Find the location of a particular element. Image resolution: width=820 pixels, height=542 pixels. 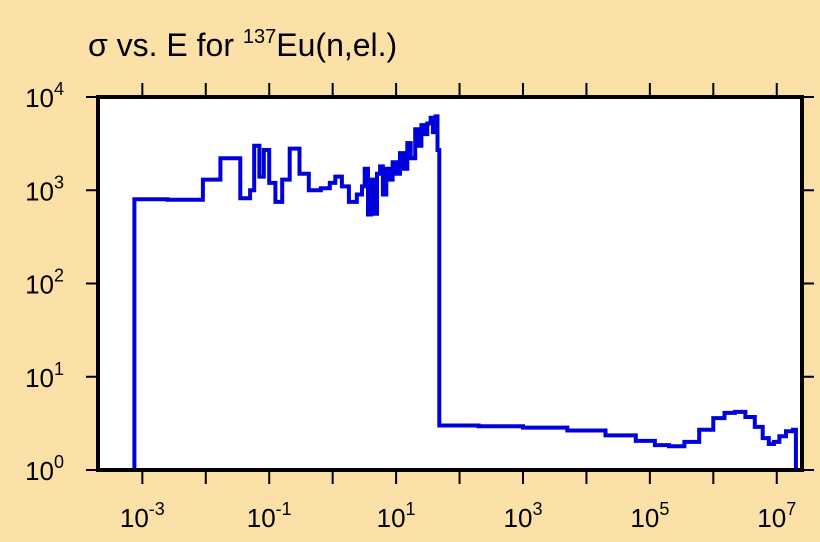

x-tick-label-exponent: 5 is located at coordinates (664, 509).